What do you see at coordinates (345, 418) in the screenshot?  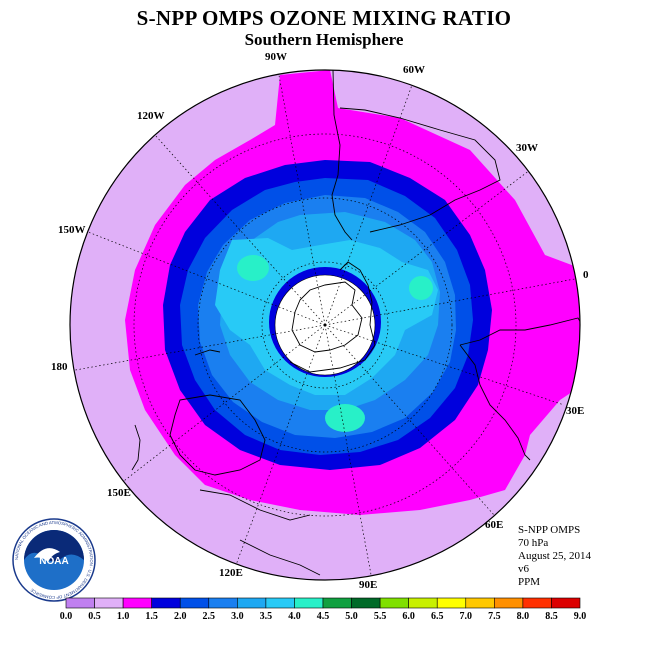 I see `ozone-max-patch-south` at bounding box center [345, 418].